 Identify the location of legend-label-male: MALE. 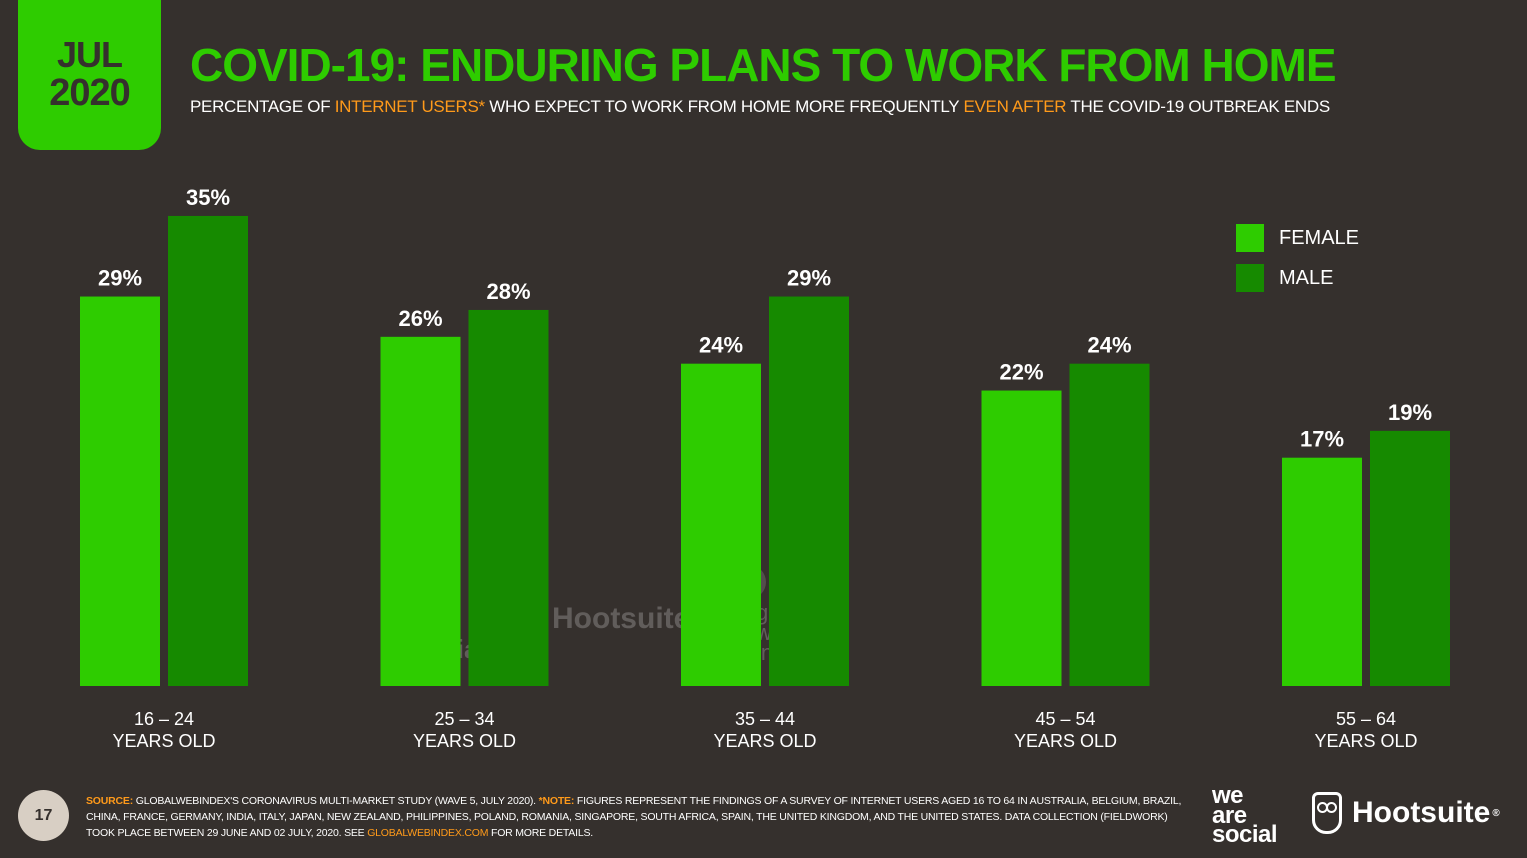
(1306, 277).